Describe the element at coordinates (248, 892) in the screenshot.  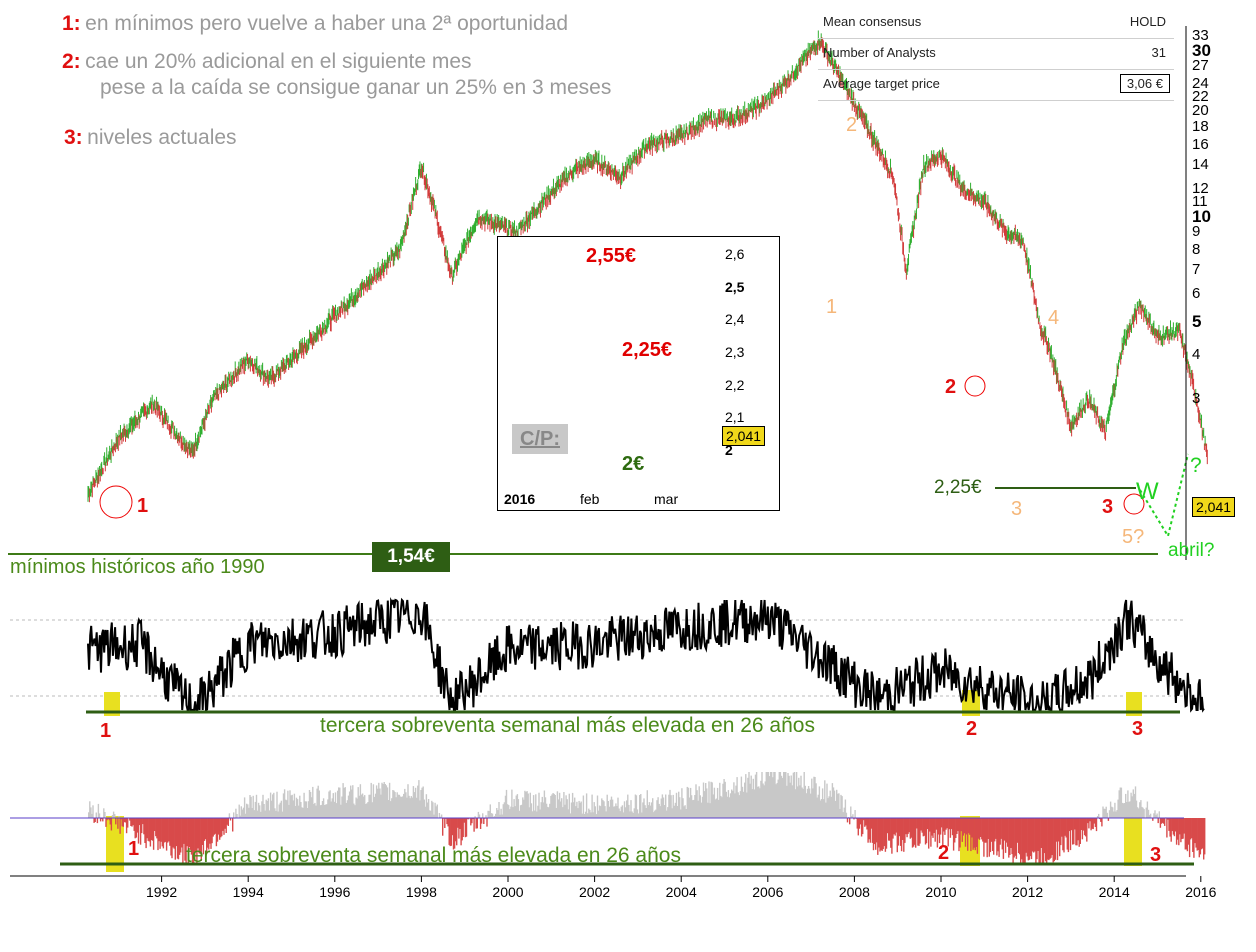
I see `x-tick-label: 1994` at that location.